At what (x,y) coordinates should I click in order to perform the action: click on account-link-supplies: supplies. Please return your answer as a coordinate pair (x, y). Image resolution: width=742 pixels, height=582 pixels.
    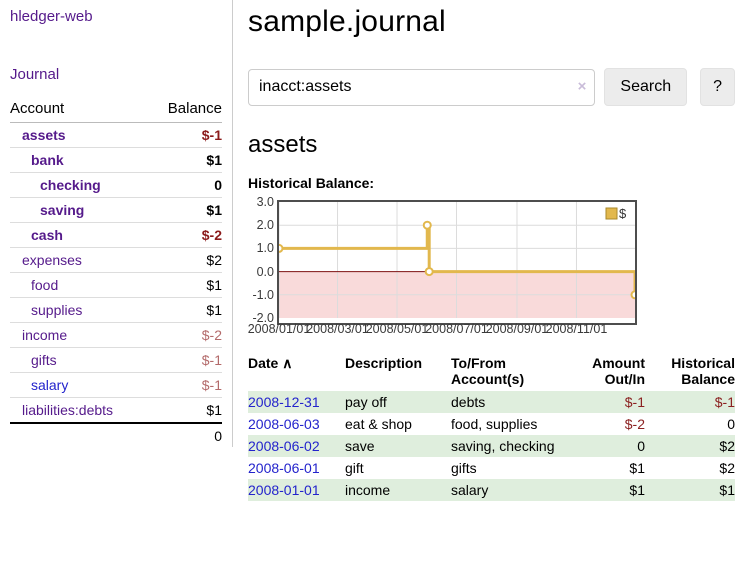
    Looking at the image, I should click on (57, 310).